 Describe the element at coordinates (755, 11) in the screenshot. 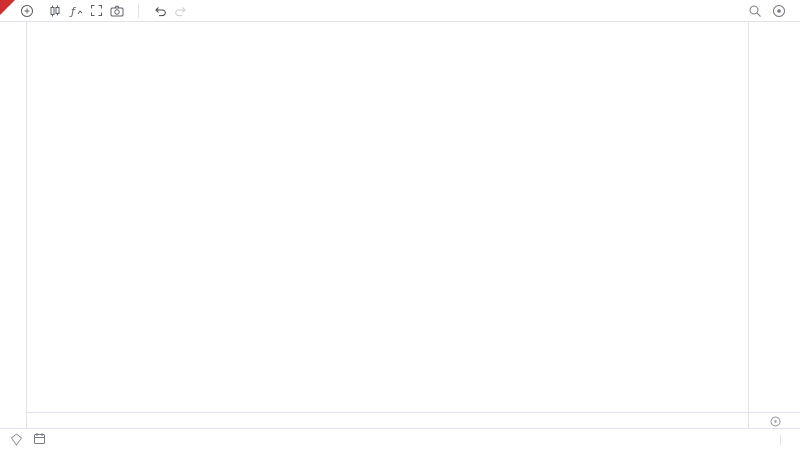

I see `search-icon` at that location.